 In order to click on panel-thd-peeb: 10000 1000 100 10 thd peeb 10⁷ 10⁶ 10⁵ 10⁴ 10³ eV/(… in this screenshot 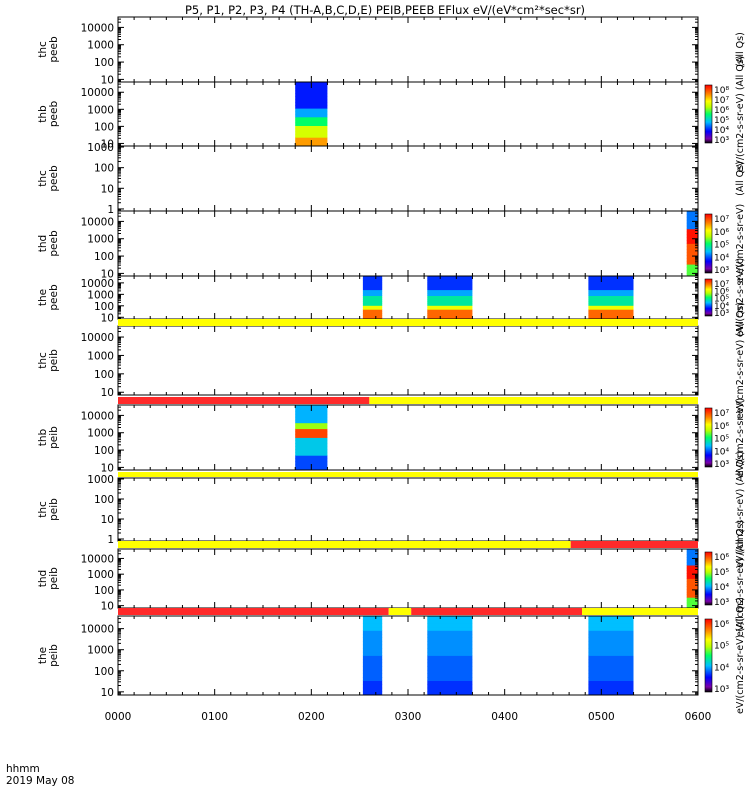, I will do `click(391, 243)`.